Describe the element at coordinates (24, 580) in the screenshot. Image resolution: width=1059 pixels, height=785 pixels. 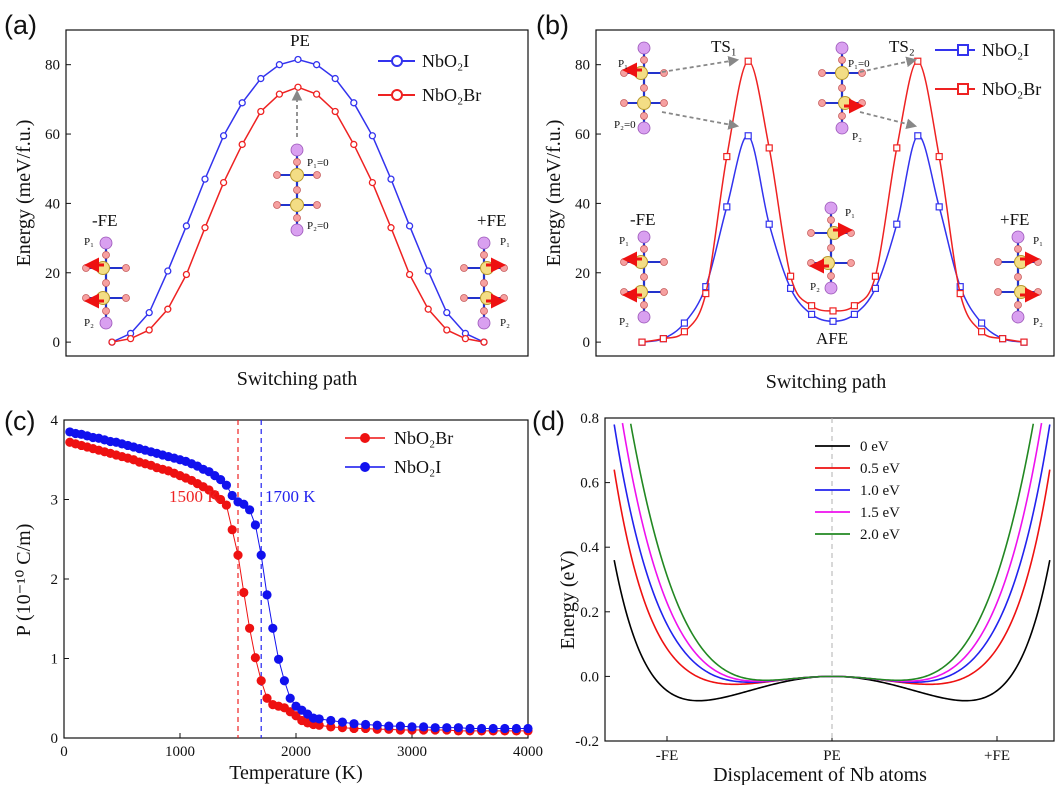
I see `panel-c-ylabel: P (10⁻¹⁰ C/m)` at that location.